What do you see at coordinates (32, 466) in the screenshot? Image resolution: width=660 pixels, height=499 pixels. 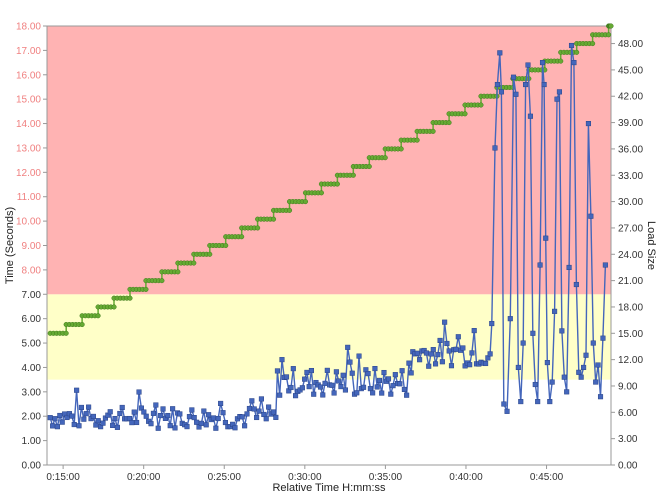 I see `y-left-tick-label: 0.00` at bounding box center [32, 466].